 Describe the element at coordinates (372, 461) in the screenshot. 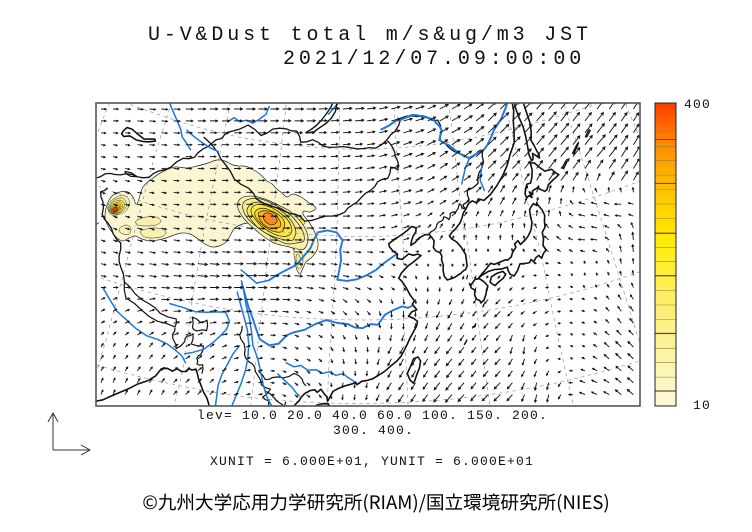

I see `svg-text:XUNIT = 6.000E+01, YUNIT = 6.0: XUNIT = 6.000E+01, YUNIT = 6.000E+01` at that location.